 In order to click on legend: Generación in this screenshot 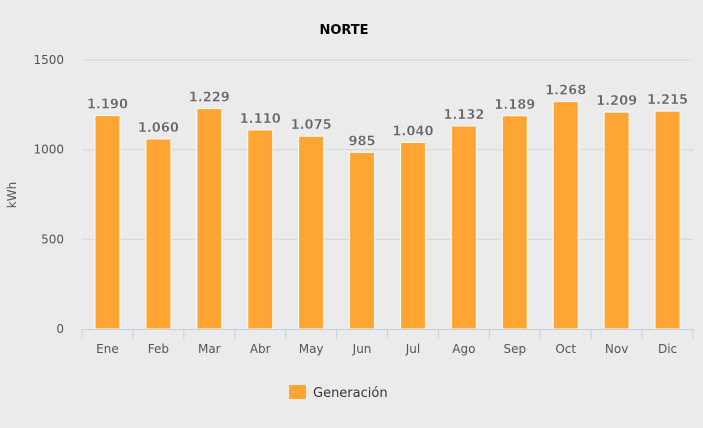, I will do `click(338, 393)`.